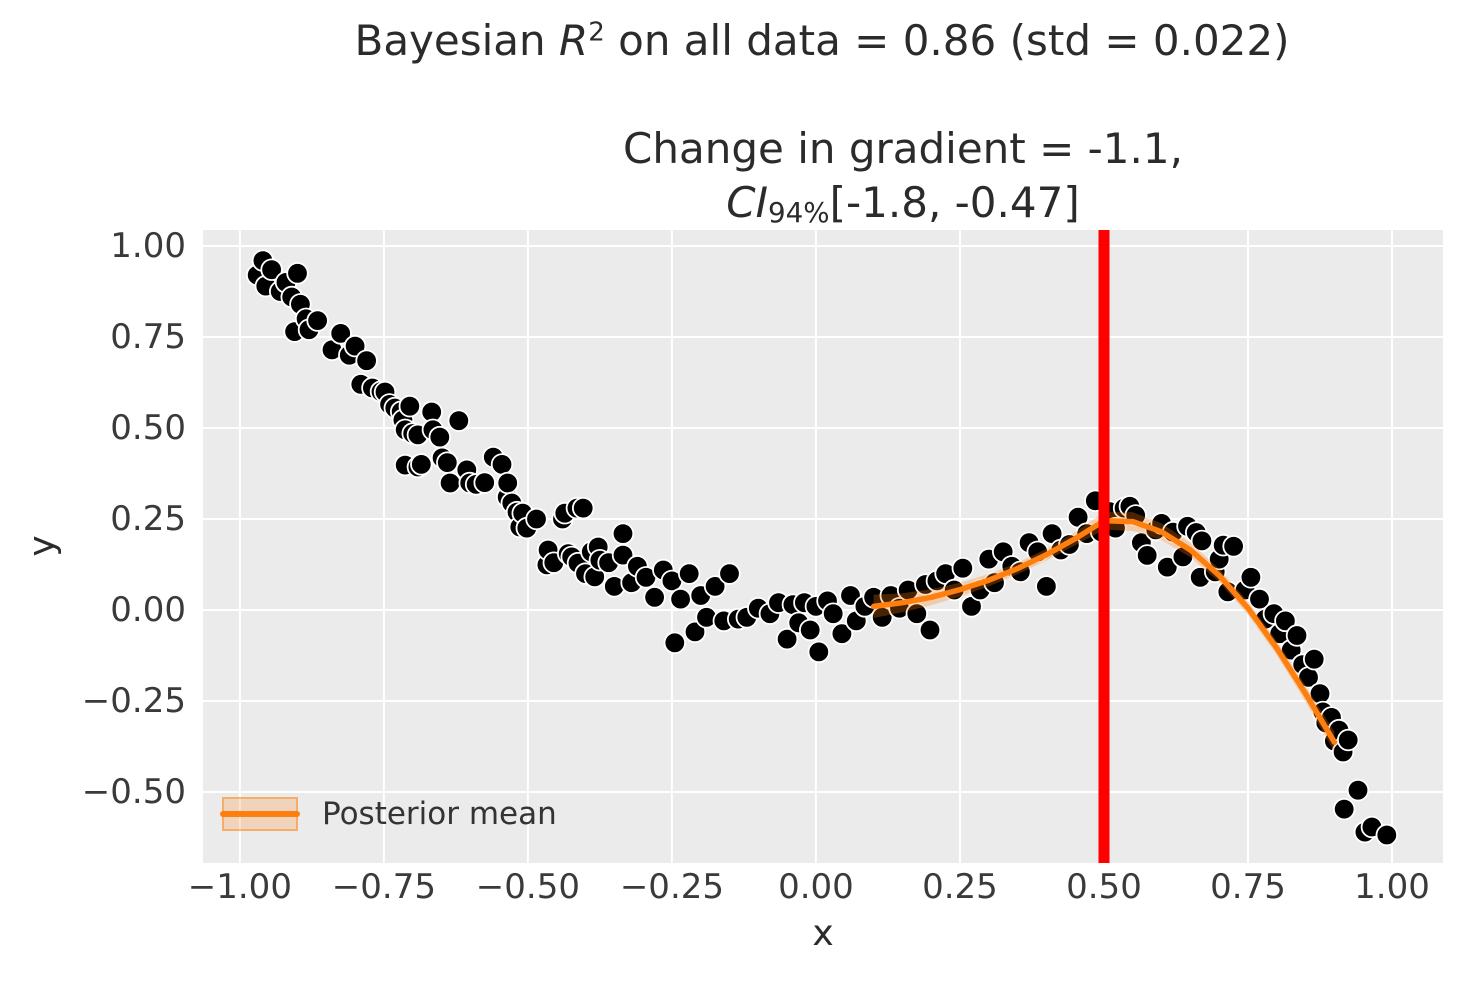 Image resolution: width=1463 pixels, height=983 pixels. I want to click on title-text-post: on all data = 0.86 (std = 0.022), so click(947, 40).